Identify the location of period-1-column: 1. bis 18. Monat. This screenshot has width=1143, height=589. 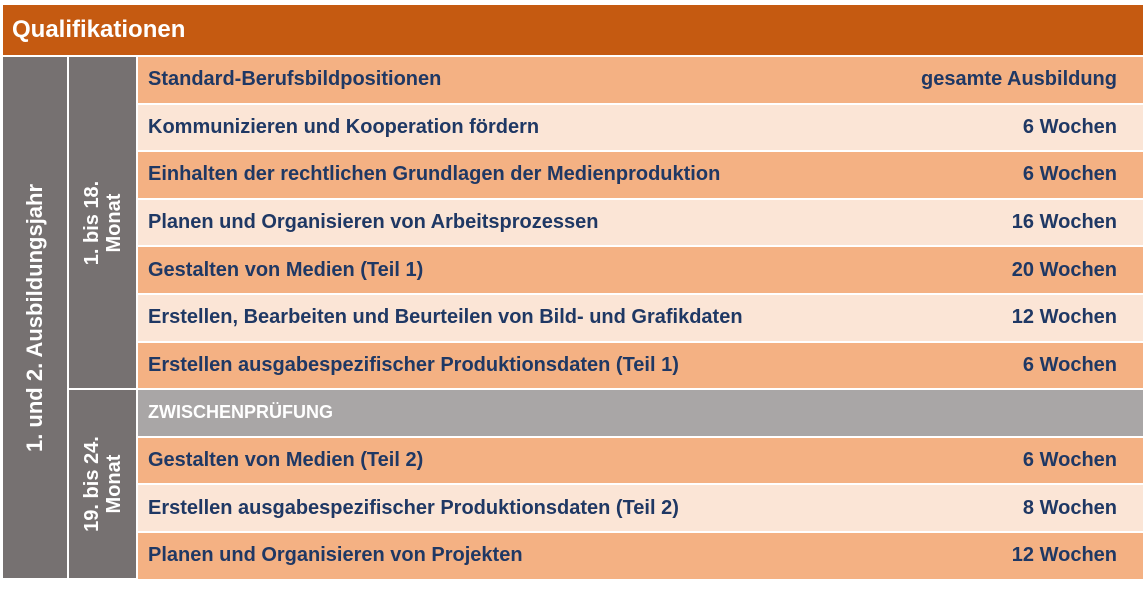
(102, 222).